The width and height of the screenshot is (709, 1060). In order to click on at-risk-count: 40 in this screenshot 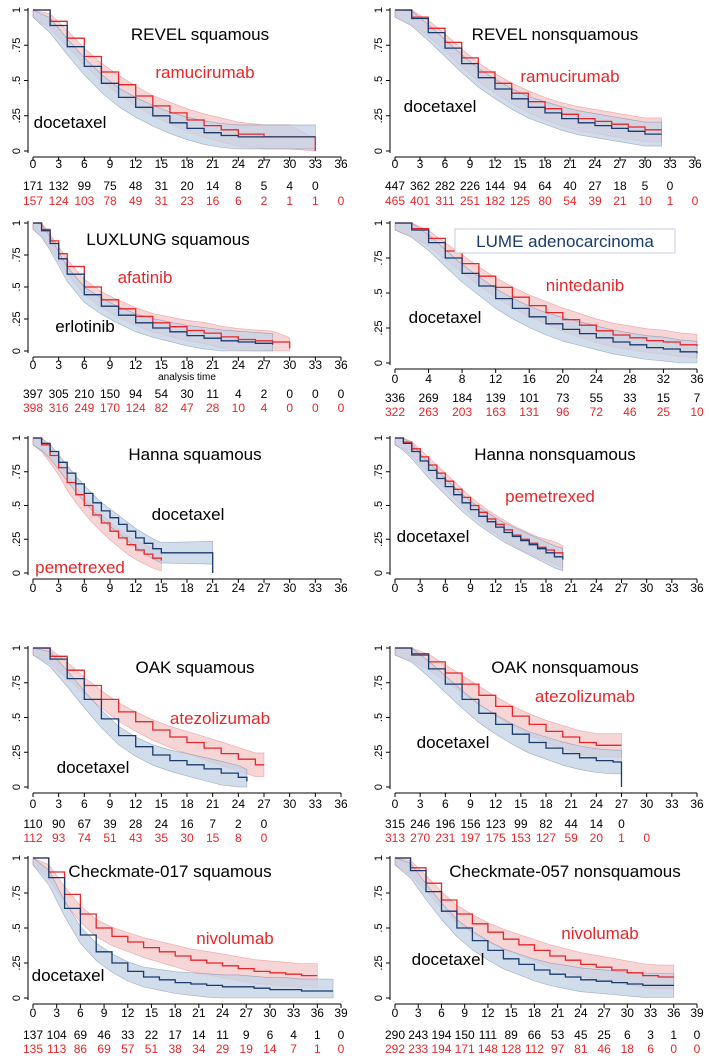, I will do `click(570, 186)`.